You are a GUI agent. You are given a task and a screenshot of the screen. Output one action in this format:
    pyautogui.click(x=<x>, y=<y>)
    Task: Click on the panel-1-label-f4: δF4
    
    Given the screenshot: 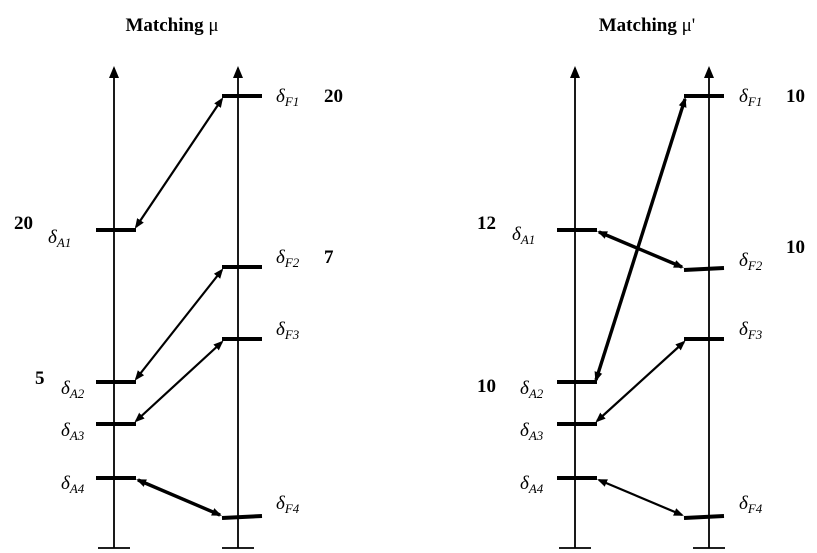 What is the action you would take?
    pyautogui.click(x=288, y=504)
    